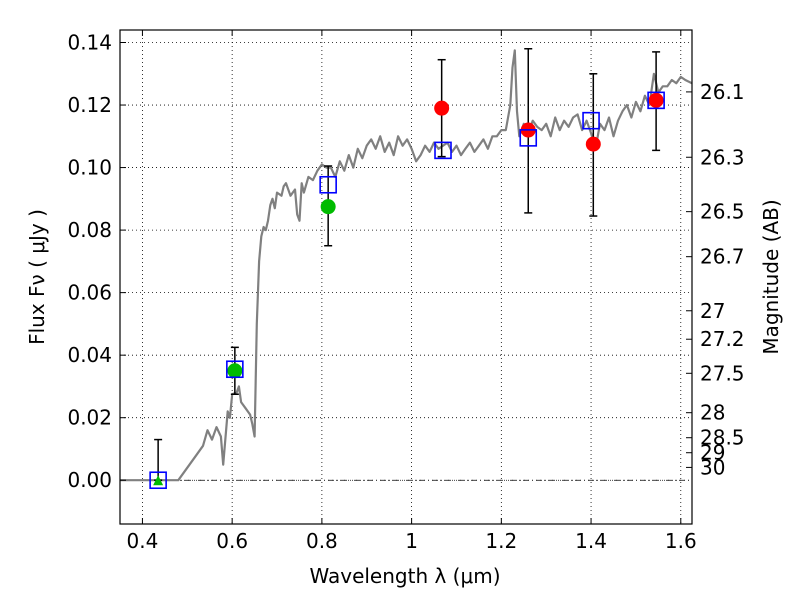  I want to click on data-point-triangle, so click(158, 480).